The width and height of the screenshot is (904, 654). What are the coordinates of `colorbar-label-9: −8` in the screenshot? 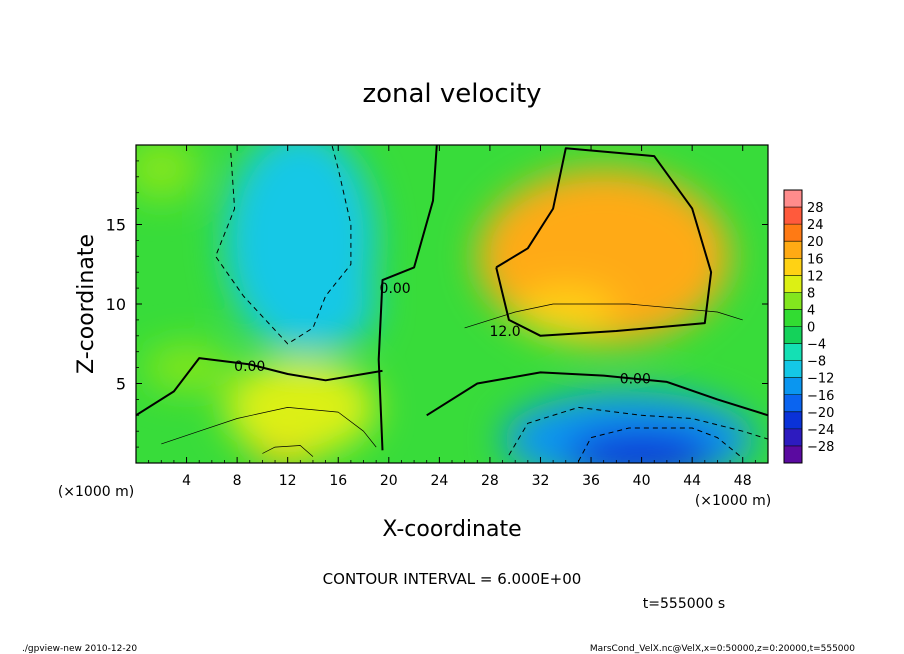 It's located at (816, 362).